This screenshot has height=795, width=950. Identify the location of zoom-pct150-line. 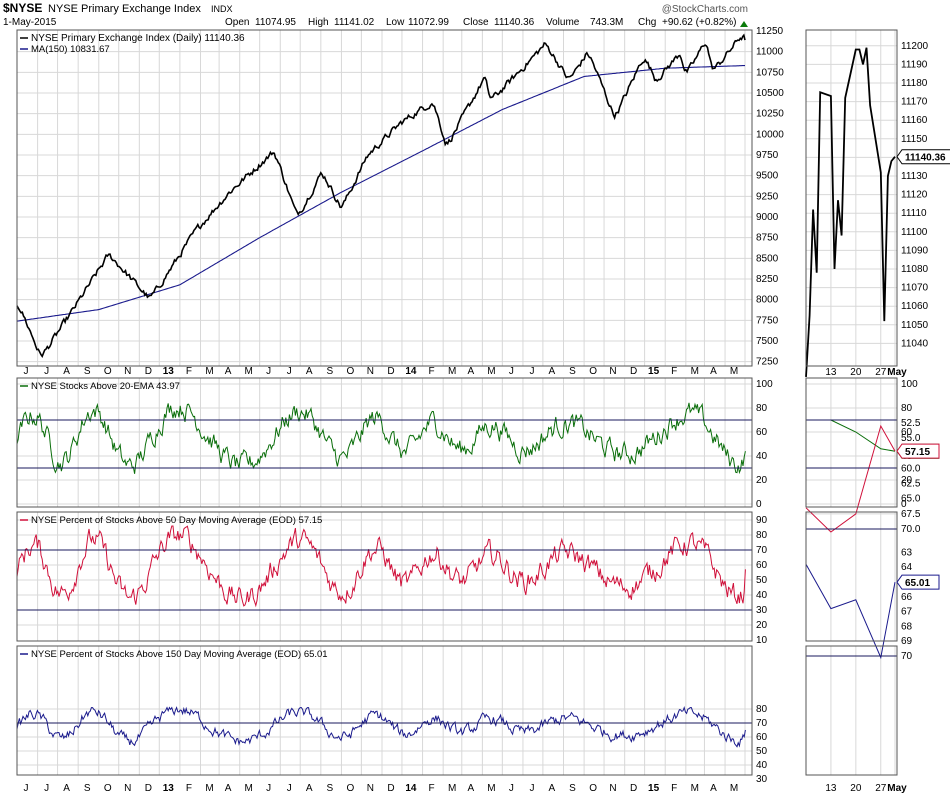
(850, 611).